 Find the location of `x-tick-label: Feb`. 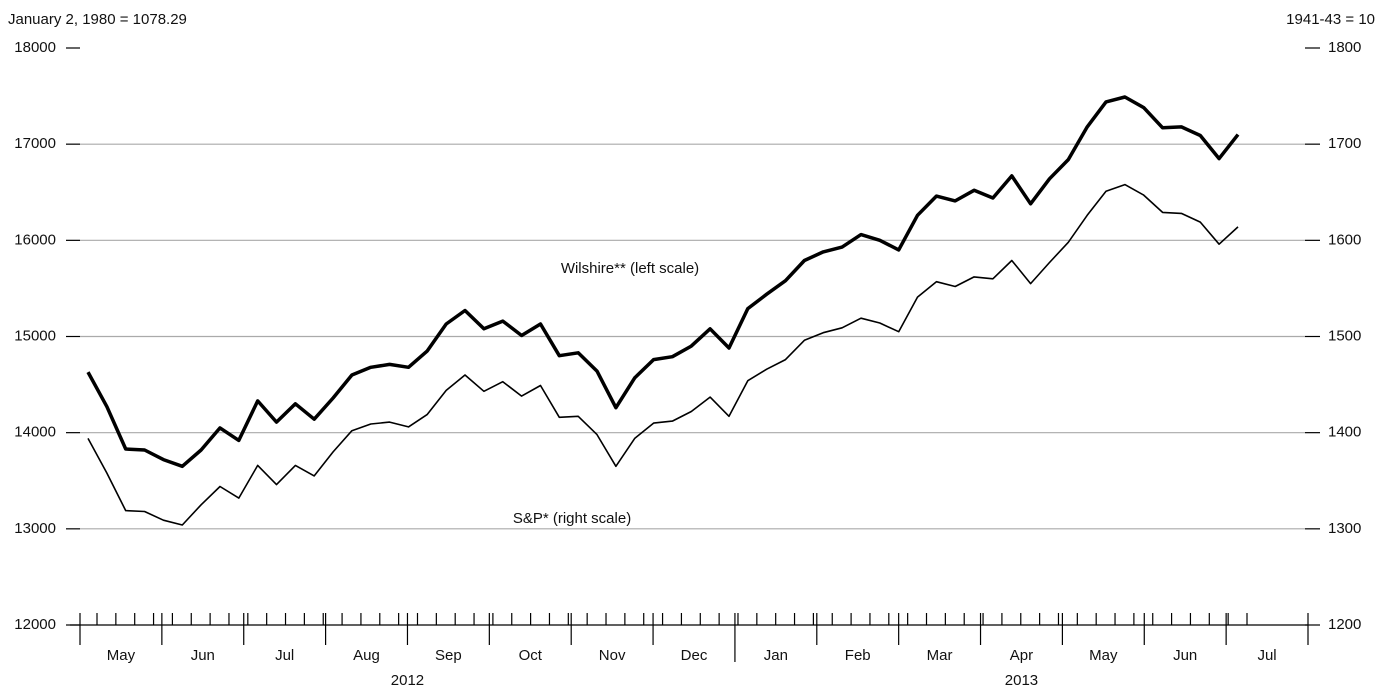

x-tick-label: Feb is located at coordinates (858, 655).